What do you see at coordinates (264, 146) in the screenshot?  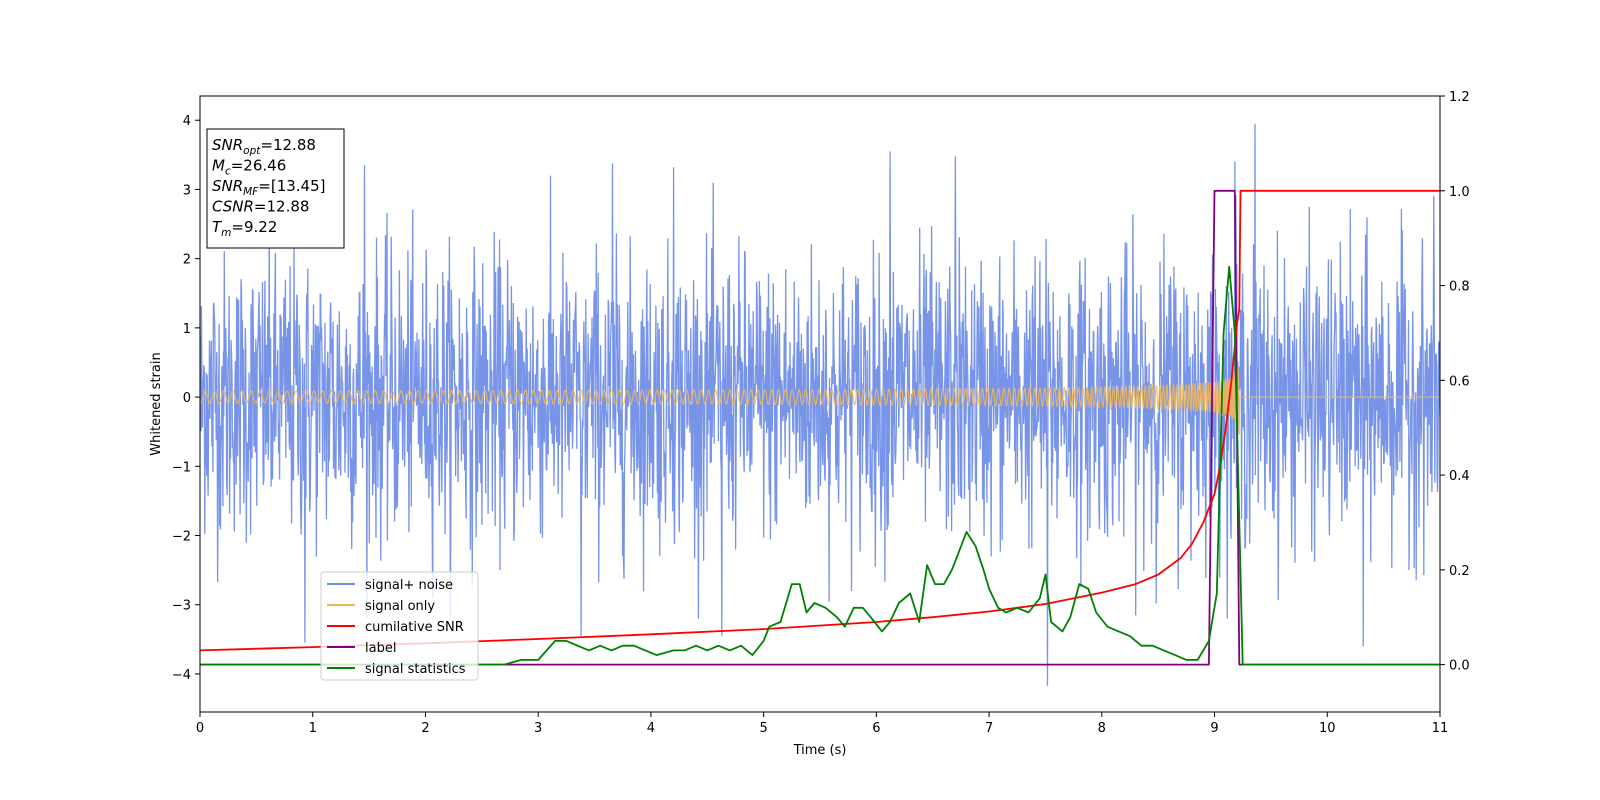 I see `textbox-line: SNRopt=12.88` at bounding box center [264, 146].